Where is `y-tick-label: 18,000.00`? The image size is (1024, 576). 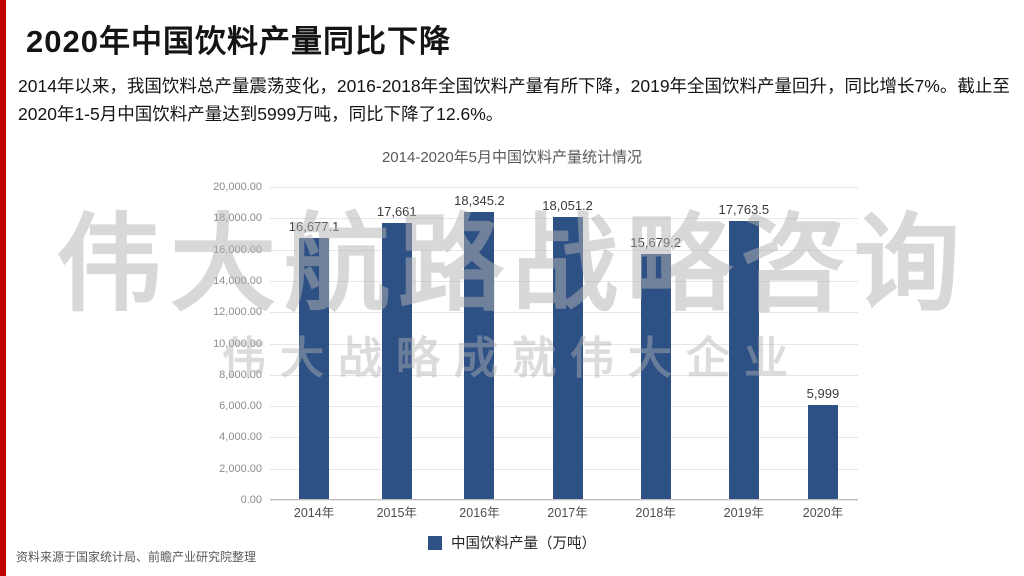 y-tick-label: 18,000.00 is located at coordinates (237, 218).